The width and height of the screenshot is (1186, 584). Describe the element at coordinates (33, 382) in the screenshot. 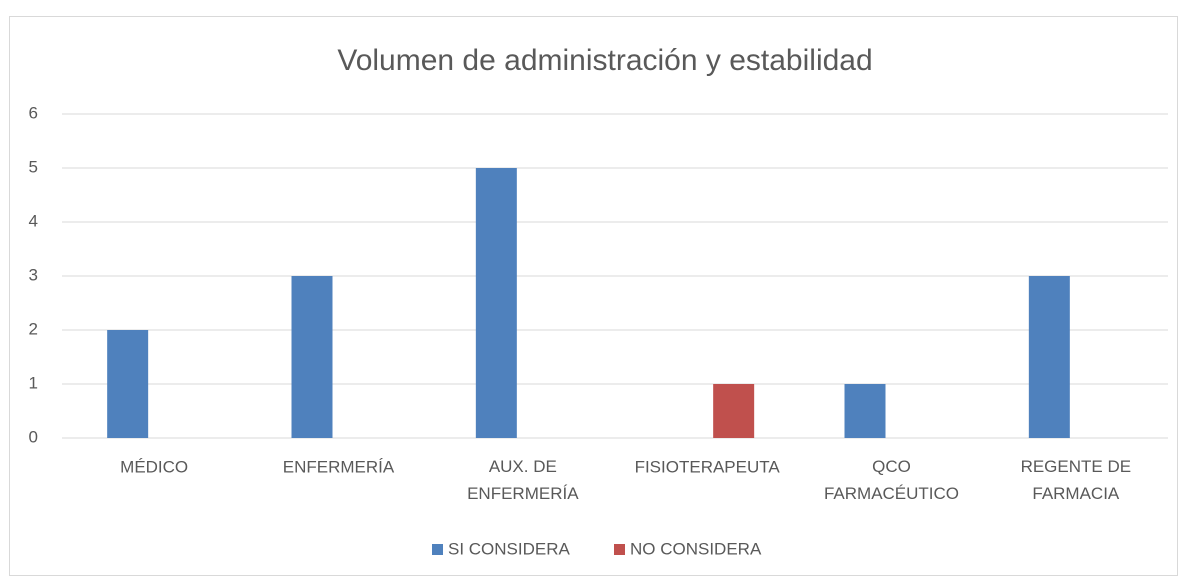

I see `y-tick-label: 1` at that location.